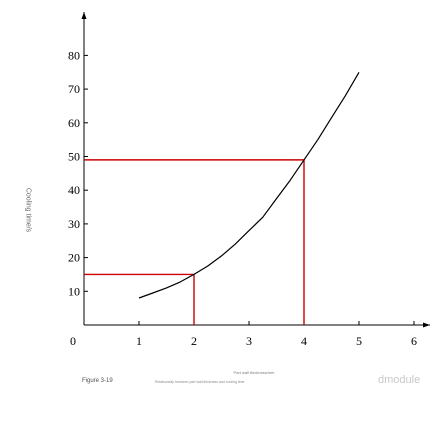 The width and height of the screenshot is (442, 432). I want to click on y-tick-label: 30, so click(74, 224).